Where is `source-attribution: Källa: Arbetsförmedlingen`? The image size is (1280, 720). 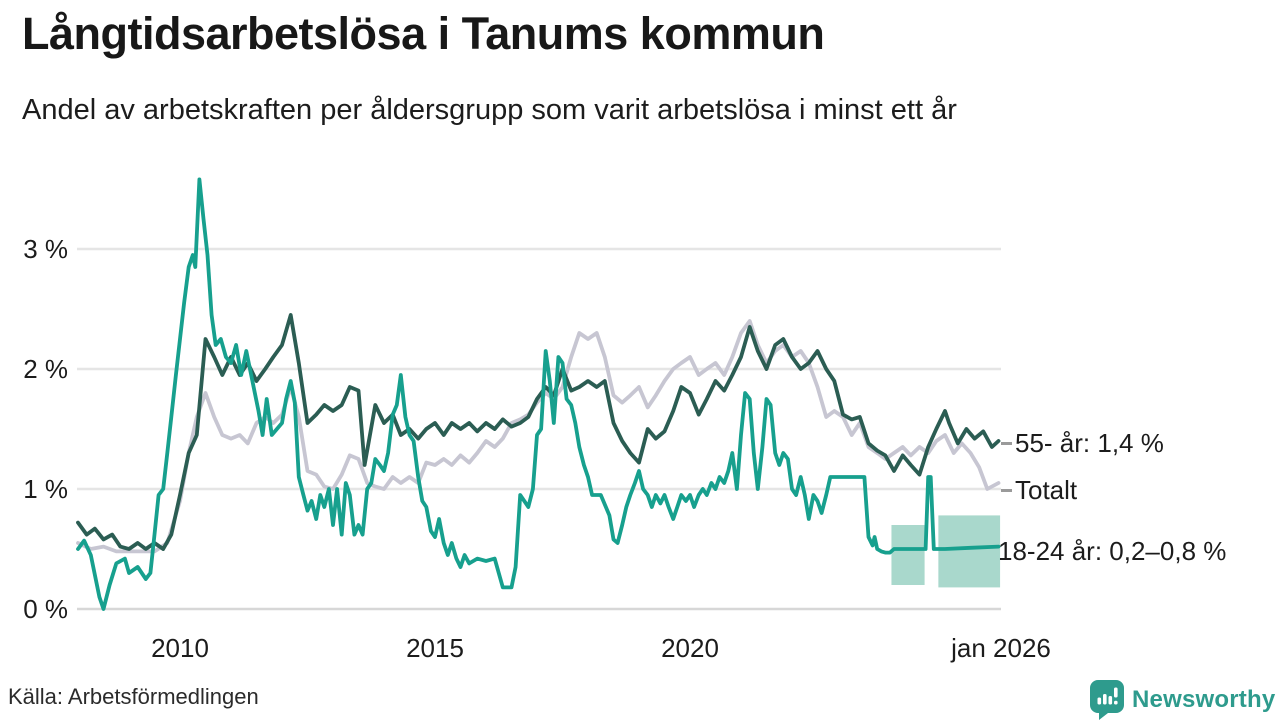
source-attribution: Källa: Arbetsförmedlingen is located at coordinates (133, 696).